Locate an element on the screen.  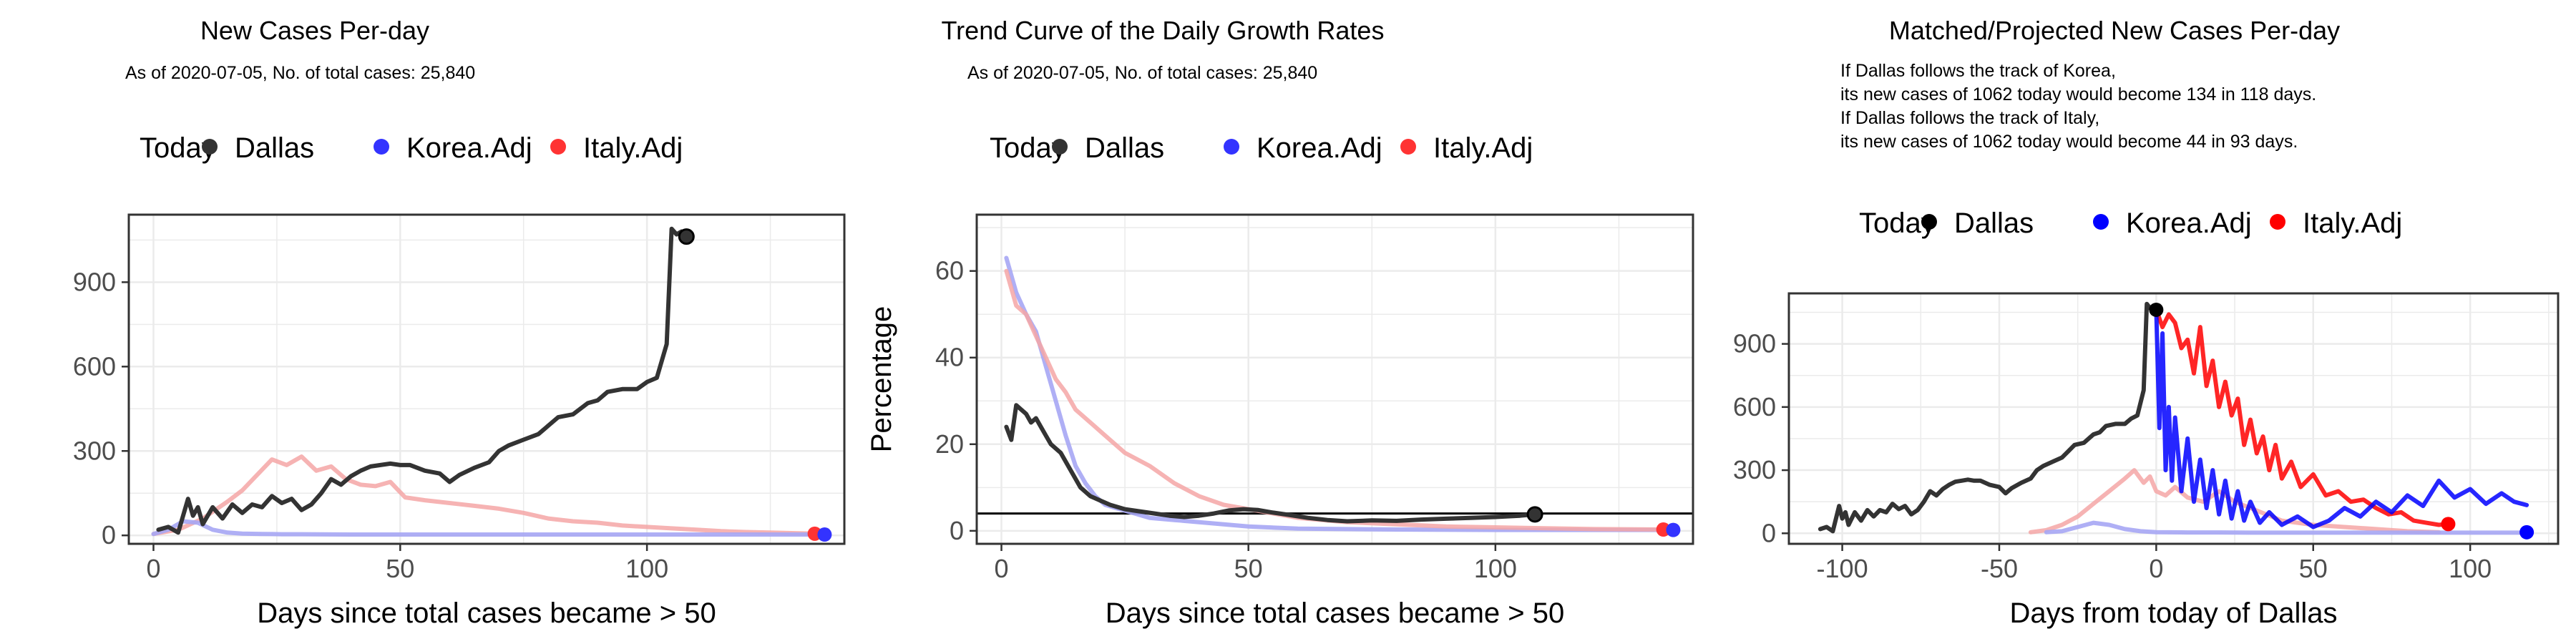
series-line-korea-adj is located at coordinates (2341, 418).